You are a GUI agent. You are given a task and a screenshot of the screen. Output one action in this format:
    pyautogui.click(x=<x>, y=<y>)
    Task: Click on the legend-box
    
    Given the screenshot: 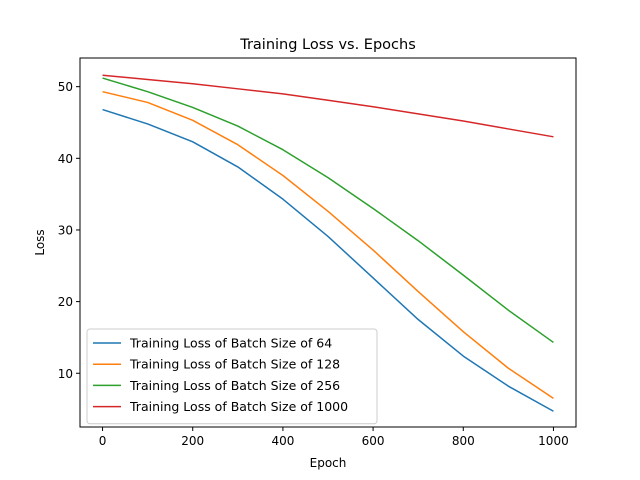 What is the action you would take?
    pyautogui.click(x=232, y=376)
    